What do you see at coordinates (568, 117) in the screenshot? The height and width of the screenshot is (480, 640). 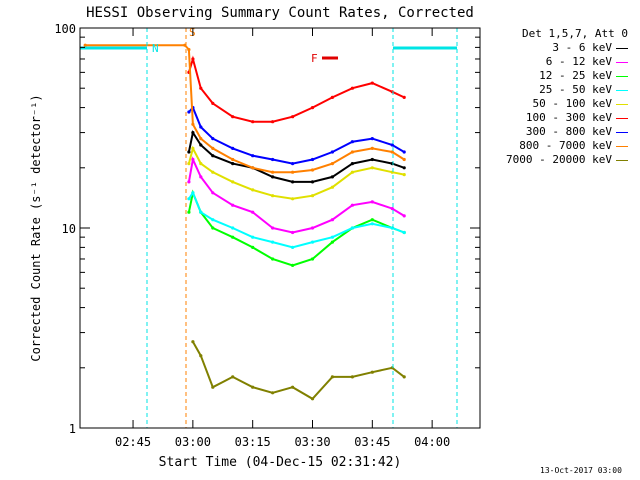 I see `legend-label: 100 - 300 keV` at bounding box center [568, 117].